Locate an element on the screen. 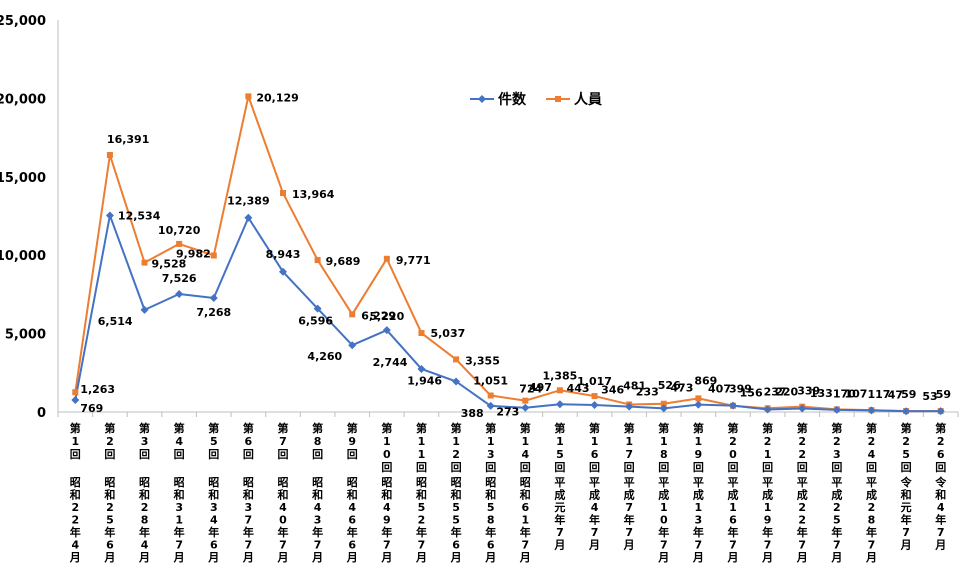 This screenshot has width=970, height=567. data-label-persons: 117 is located at coordinates (878, 394).